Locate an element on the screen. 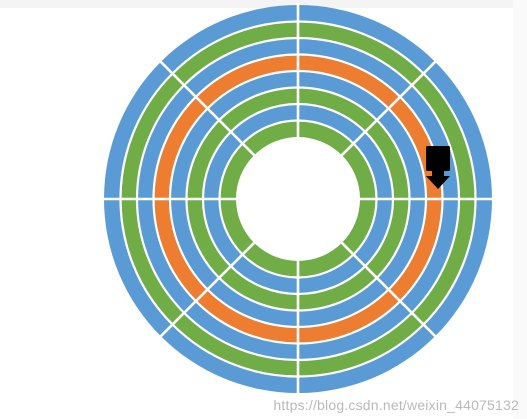 The height and width of the screenshot is (419, 527). watermark: https://blog.csdn.net/weixin_44075132 is located at coordinates (396, 405).